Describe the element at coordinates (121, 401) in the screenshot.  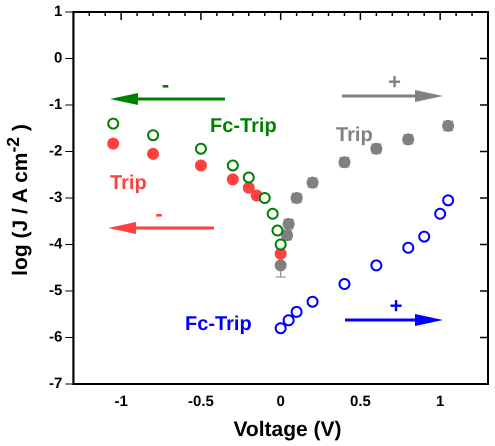
I see `x-tick-label: -1` at that location.